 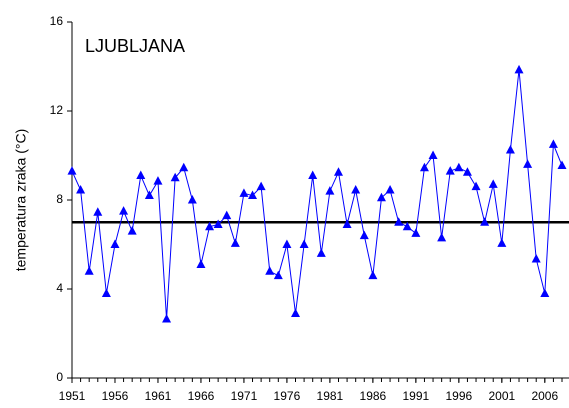 What do you see at coordinates (135, 46) in the screenshot?
I see `annotation: LJUBLJANA` at bounding box center [135, 46].